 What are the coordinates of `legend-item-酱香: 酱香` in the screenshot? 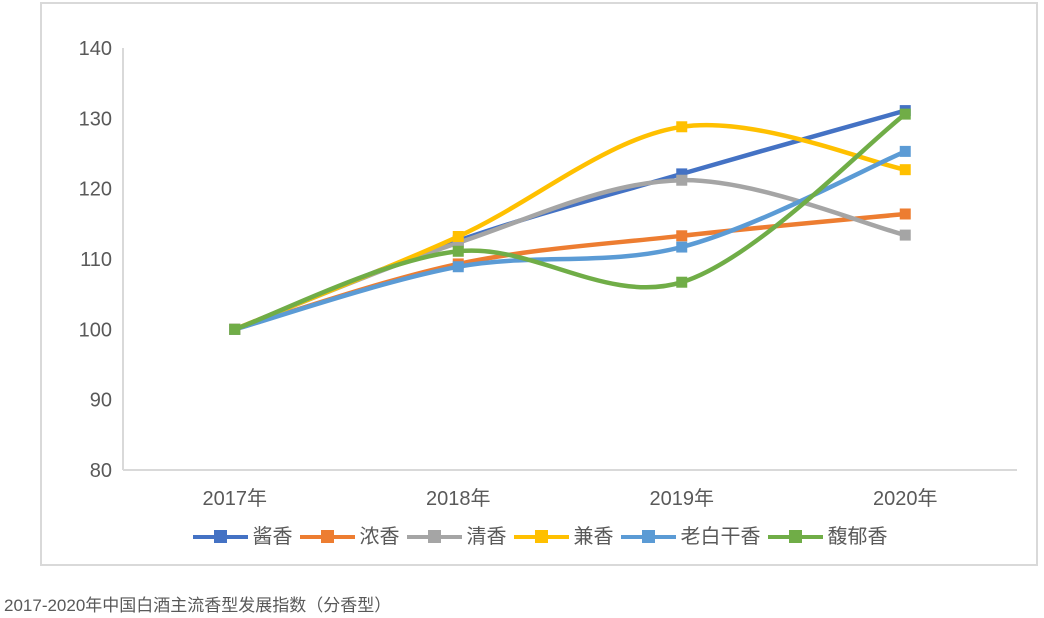 It's located at (242, 537).